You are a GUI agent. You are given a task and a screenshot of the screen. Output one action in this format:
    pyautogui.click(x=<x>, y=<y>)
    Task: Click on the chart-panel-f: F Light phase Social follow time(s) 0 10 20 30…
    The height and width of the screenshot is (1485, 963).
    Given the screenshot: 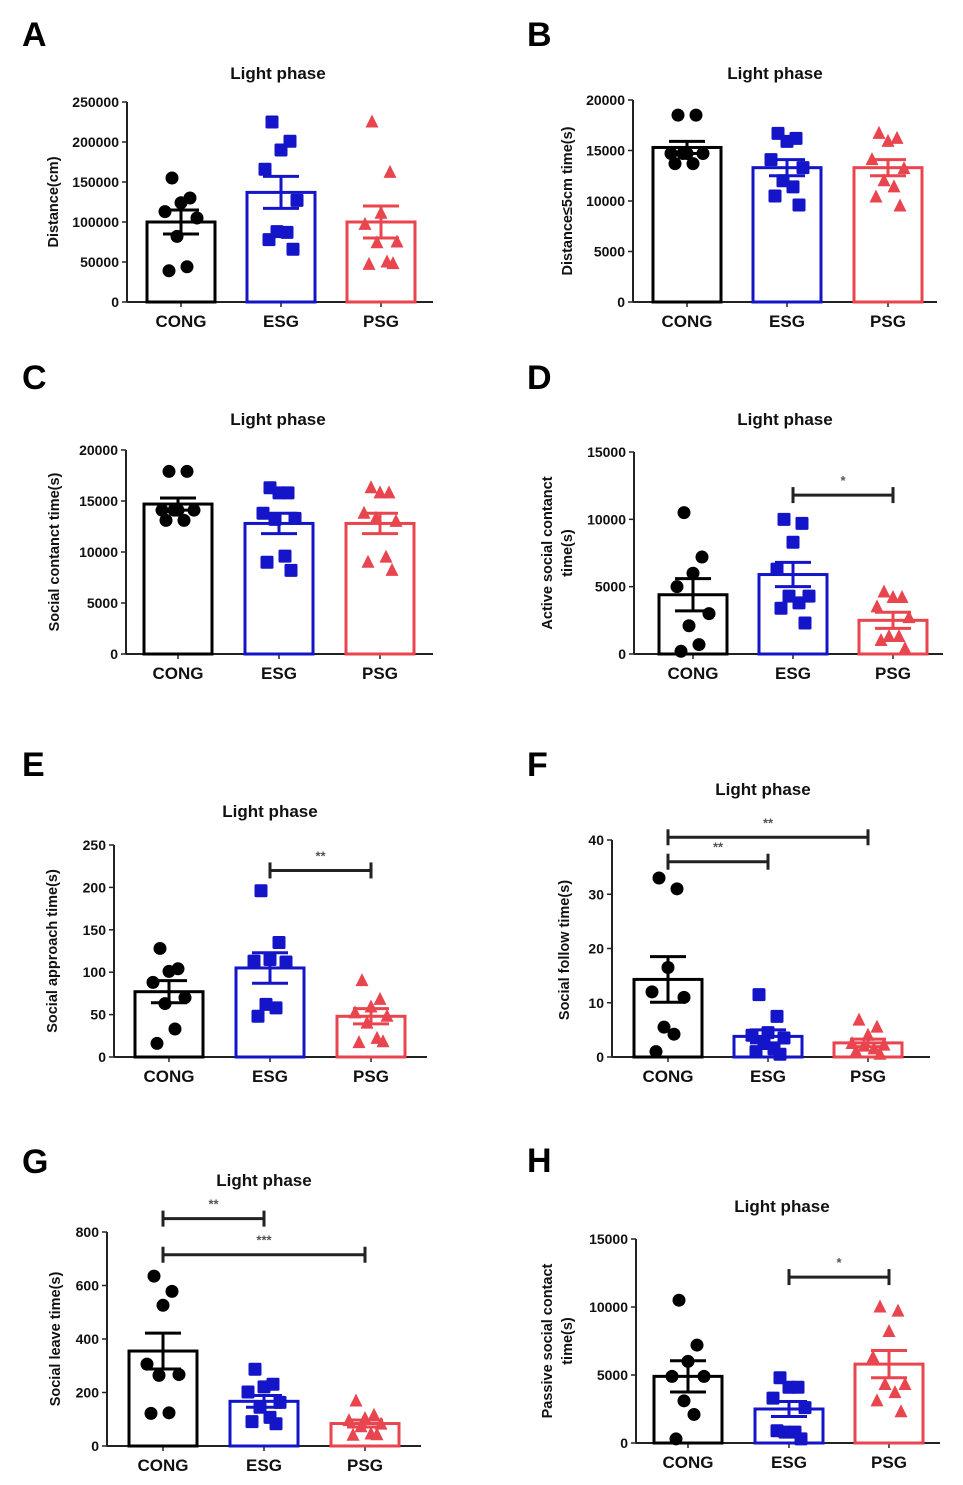 What is the action you would take?
    pyautogui.click(x=728, y=916)
    